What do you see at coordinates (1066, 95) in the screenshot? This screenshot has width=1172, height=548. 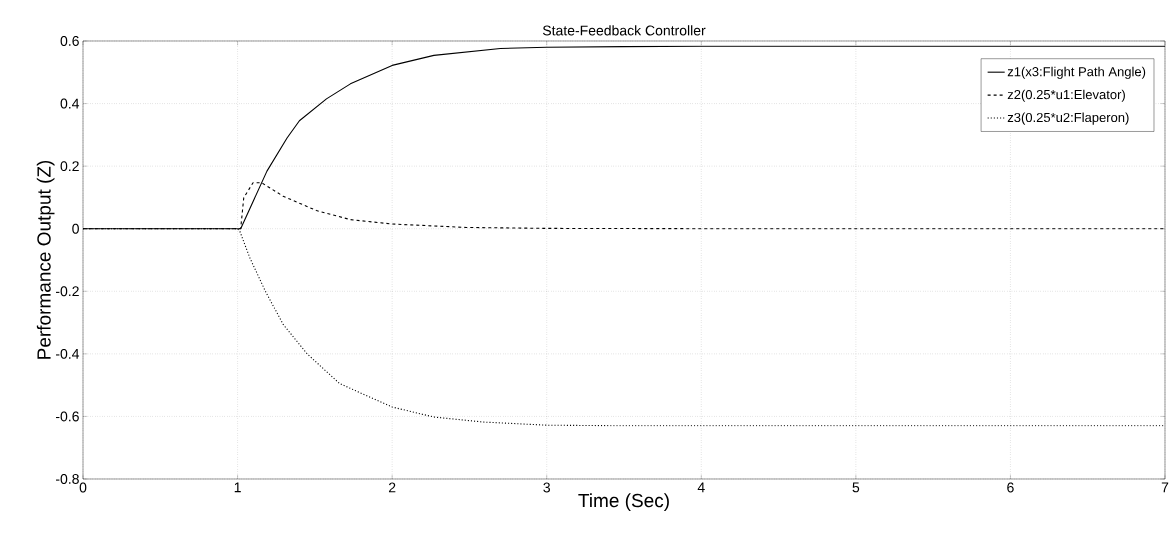 I see `legend-label: z2(0.25*u1:Elevator)` at bounding box center [1066, 95].